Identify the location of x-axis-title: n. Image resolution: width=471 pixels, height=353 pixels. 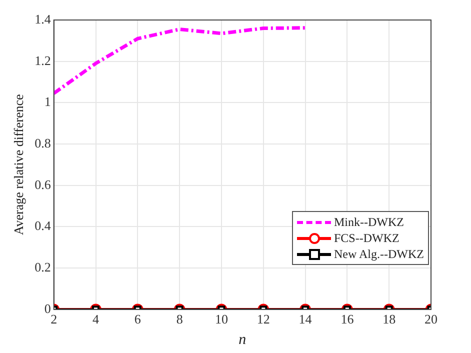
(242, 340).